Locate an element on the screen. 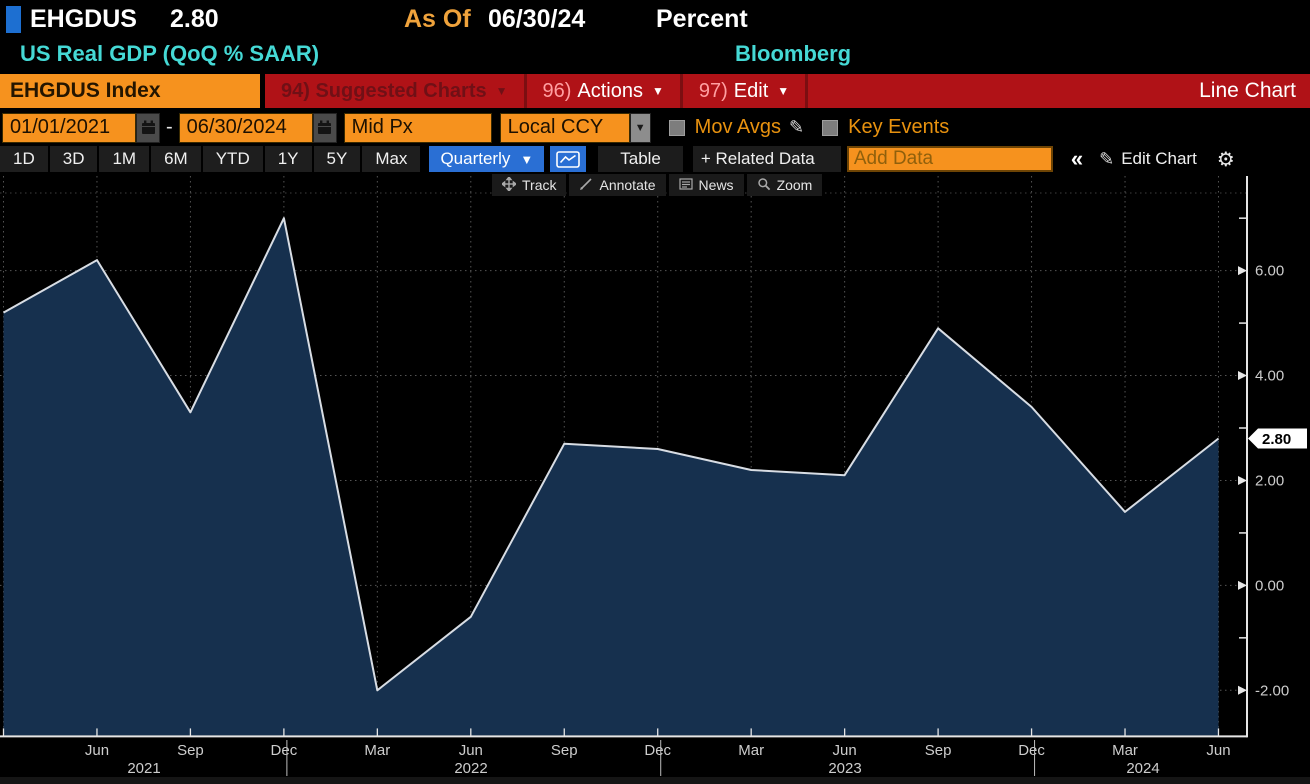 This screenshot has height=784, width=1310. add-data-input is located at coordinates (949, 159).